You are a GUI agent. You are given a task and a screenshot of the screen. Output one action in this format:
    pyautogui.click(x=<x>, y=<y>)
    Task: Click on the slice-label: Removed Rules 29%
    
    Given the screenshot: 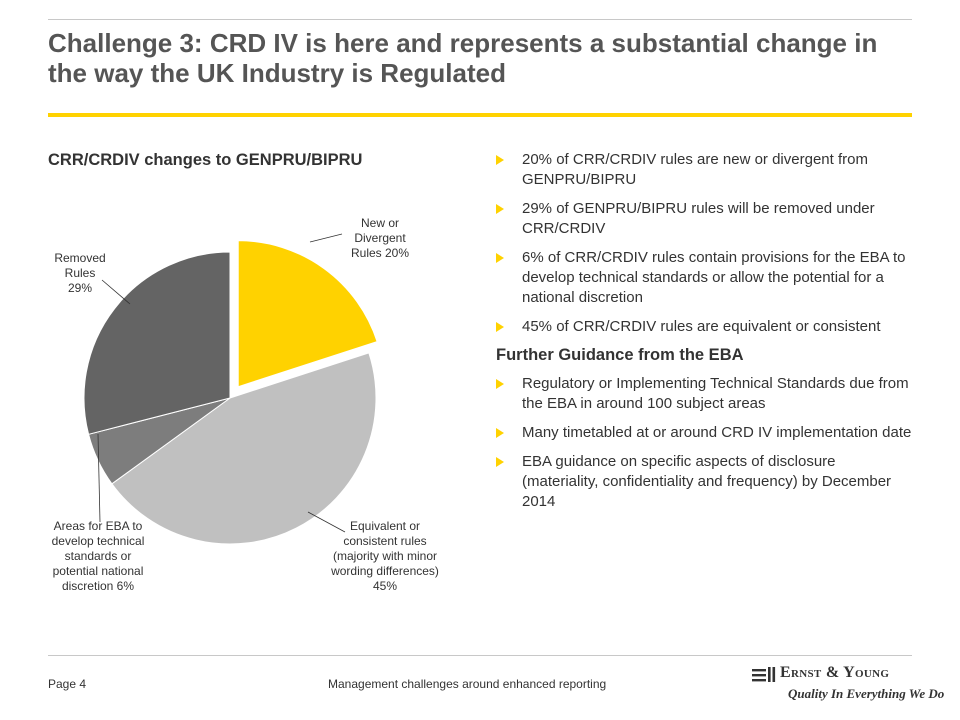 What is the action you would take?
    pyautogui.click(x=79, y=273)
    